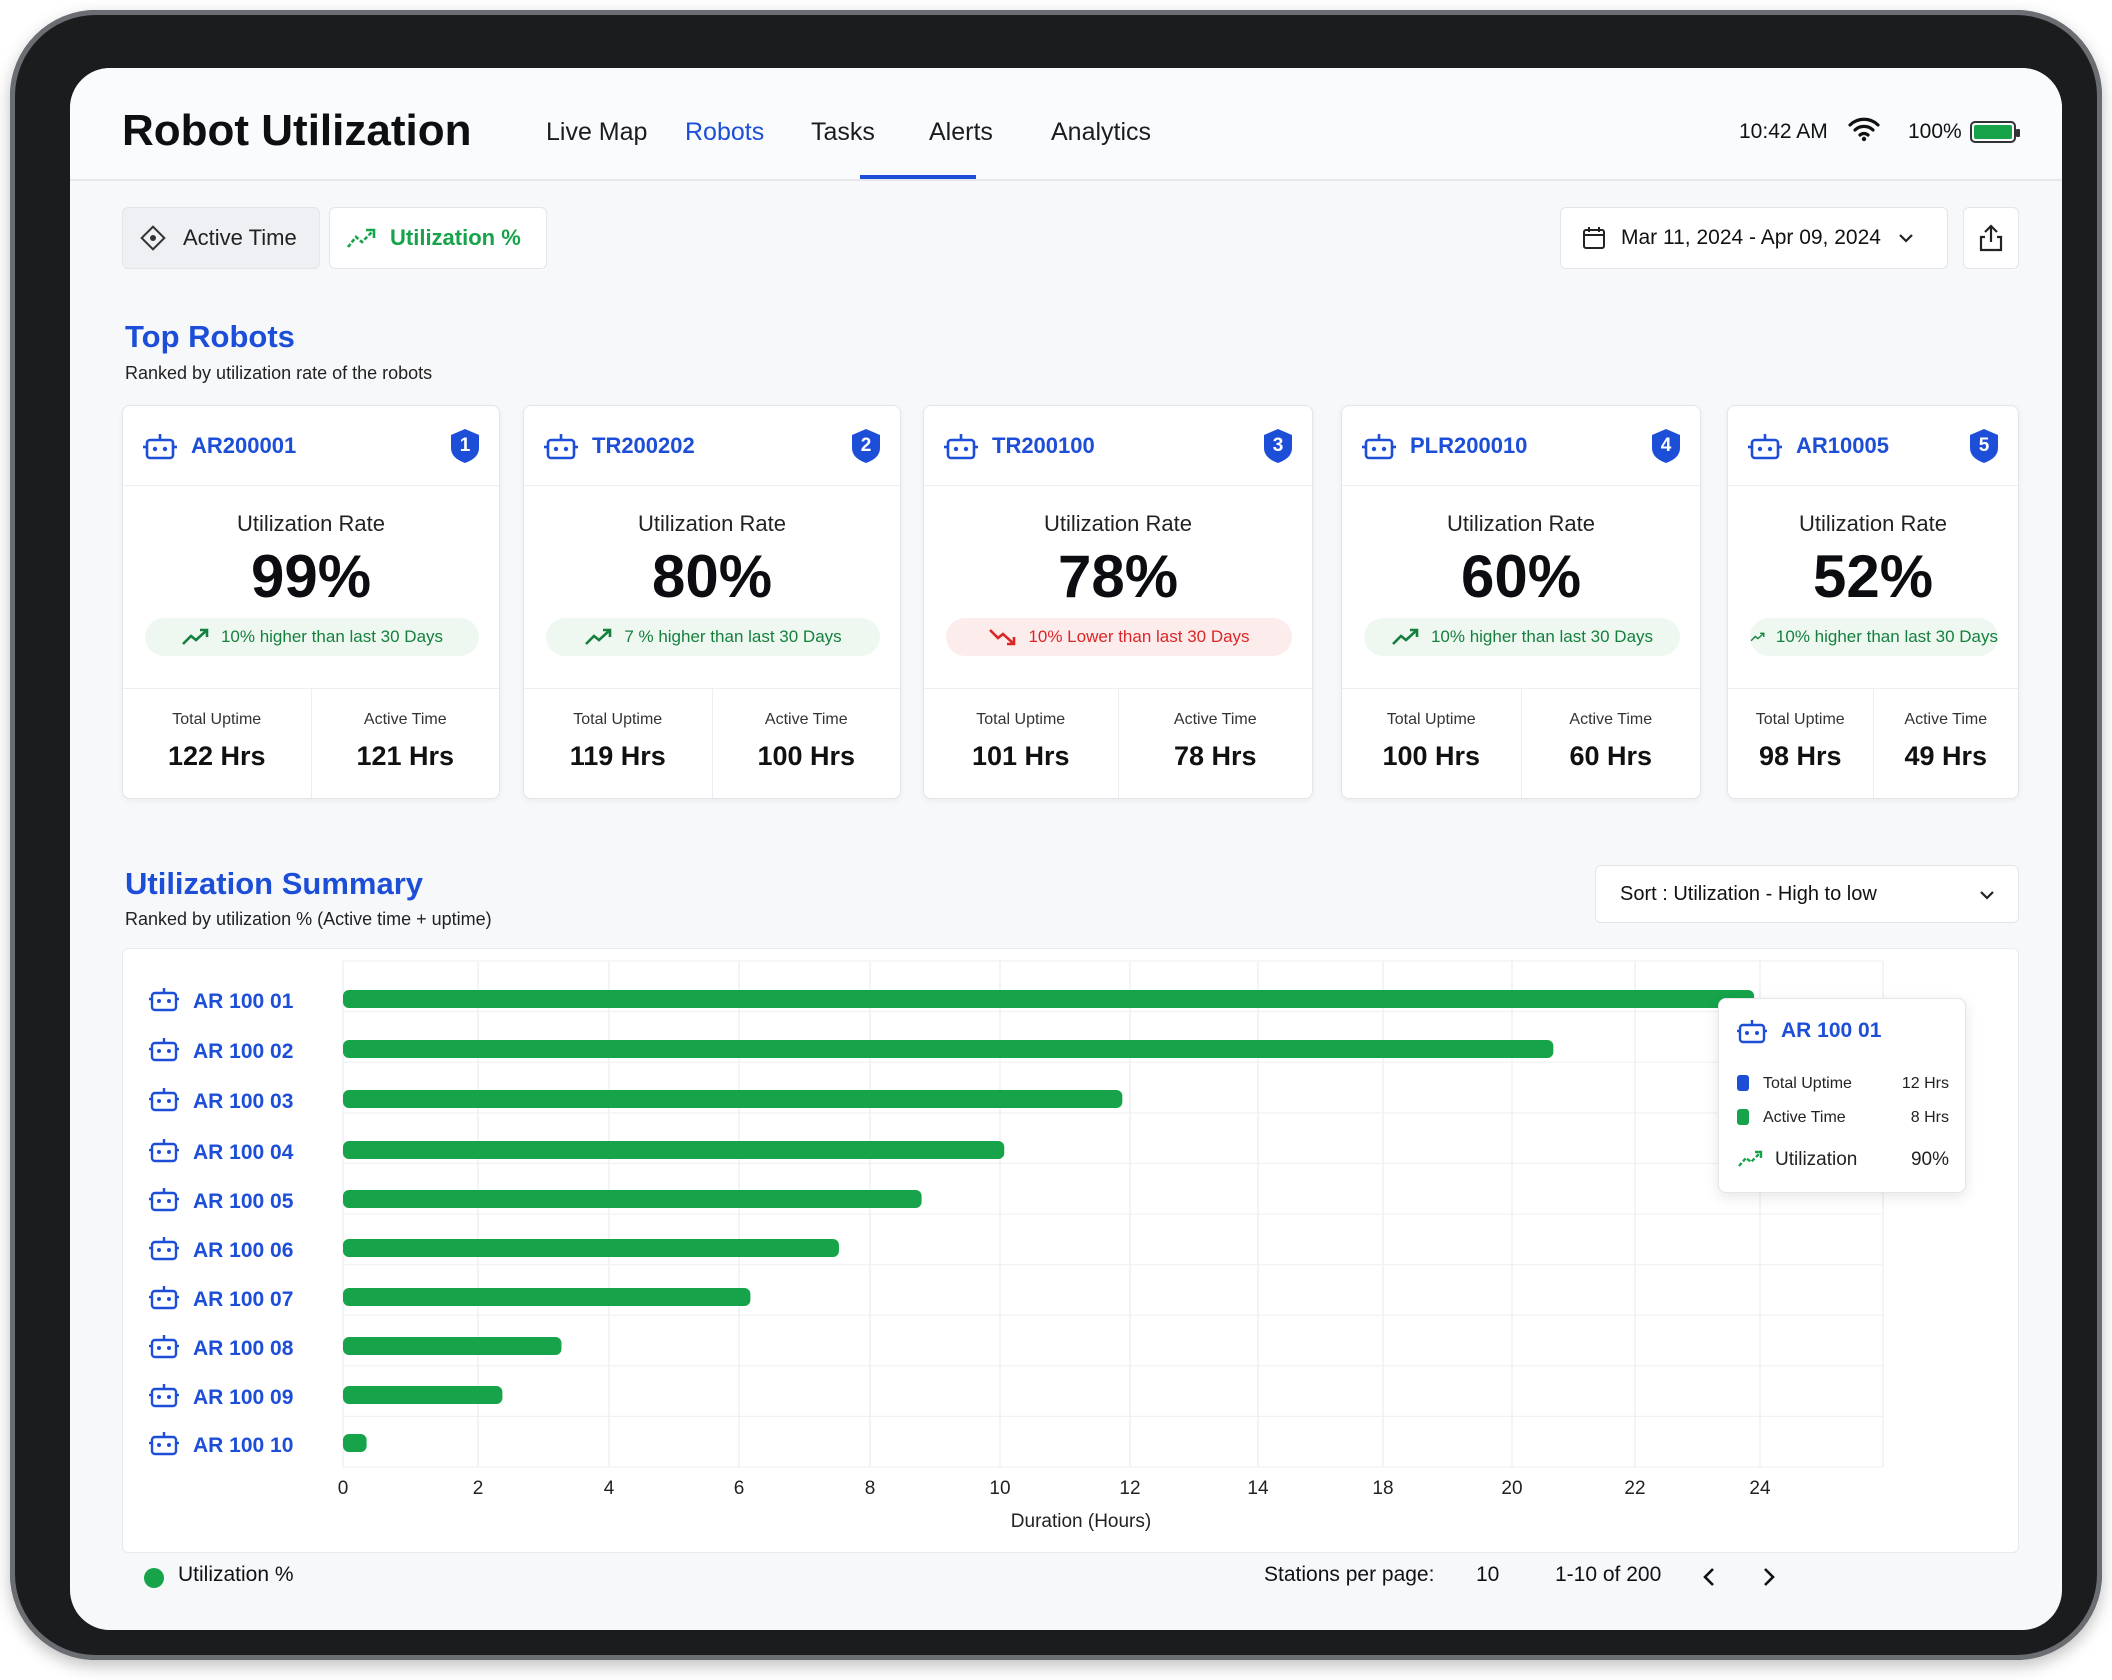 The height and width of the screenshot is (1680, 2112). I want to click on rank-badge: 3, so click(1278, 446).